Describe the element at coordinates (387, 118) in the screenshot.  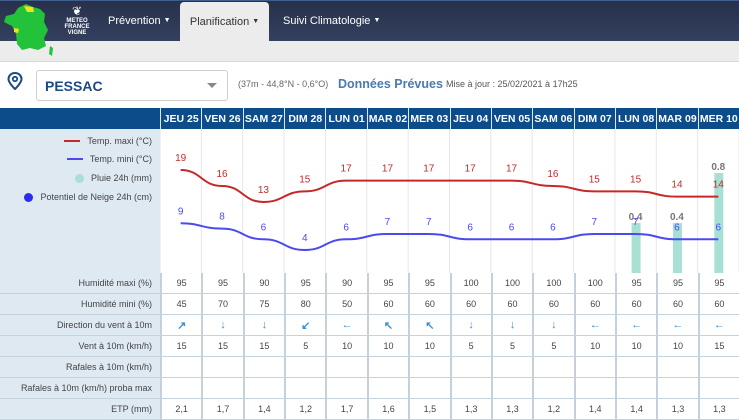
I see `day-header: MAR 02` at that location.